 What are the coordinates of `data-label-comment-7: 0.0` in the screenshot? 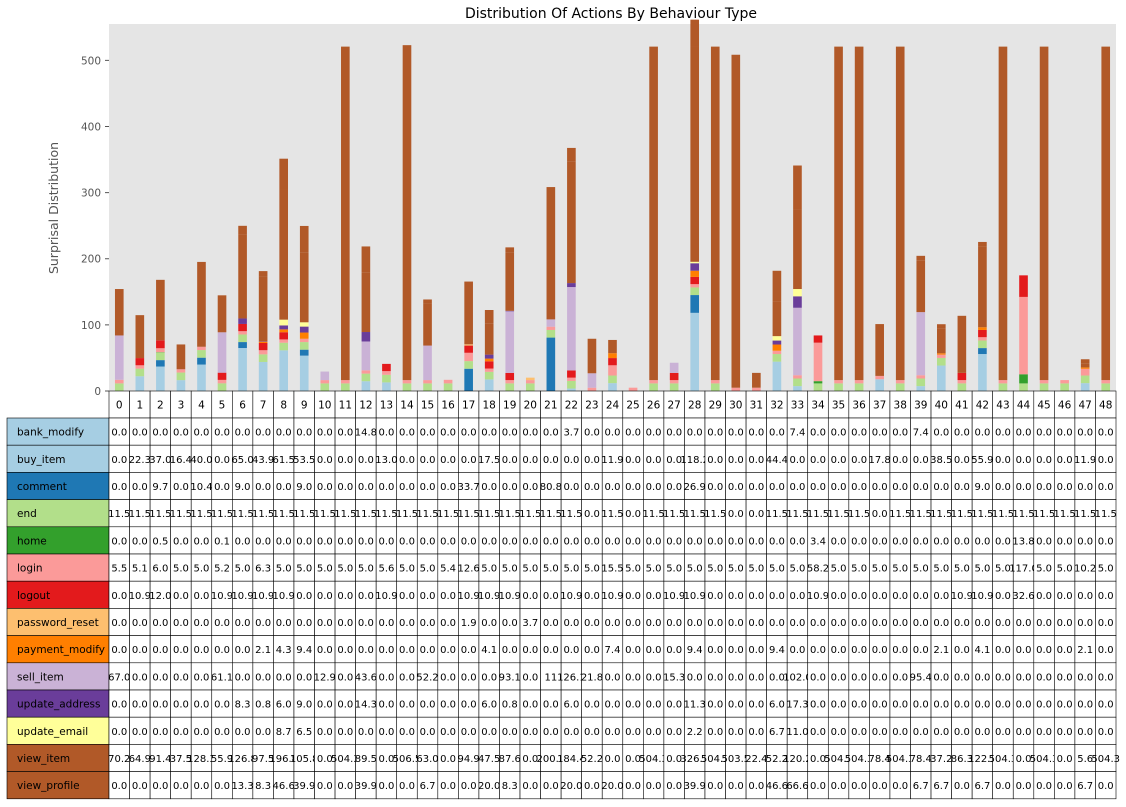 It's located at (263, 487).